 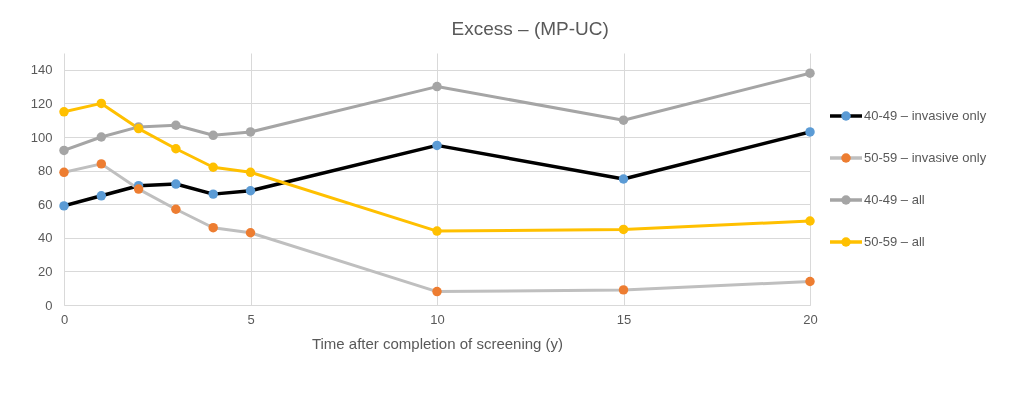 What do you see at coordinates (810, 319) in the screenshot?
I see `x-tick-label: 20` at bounding box center [810, 319].